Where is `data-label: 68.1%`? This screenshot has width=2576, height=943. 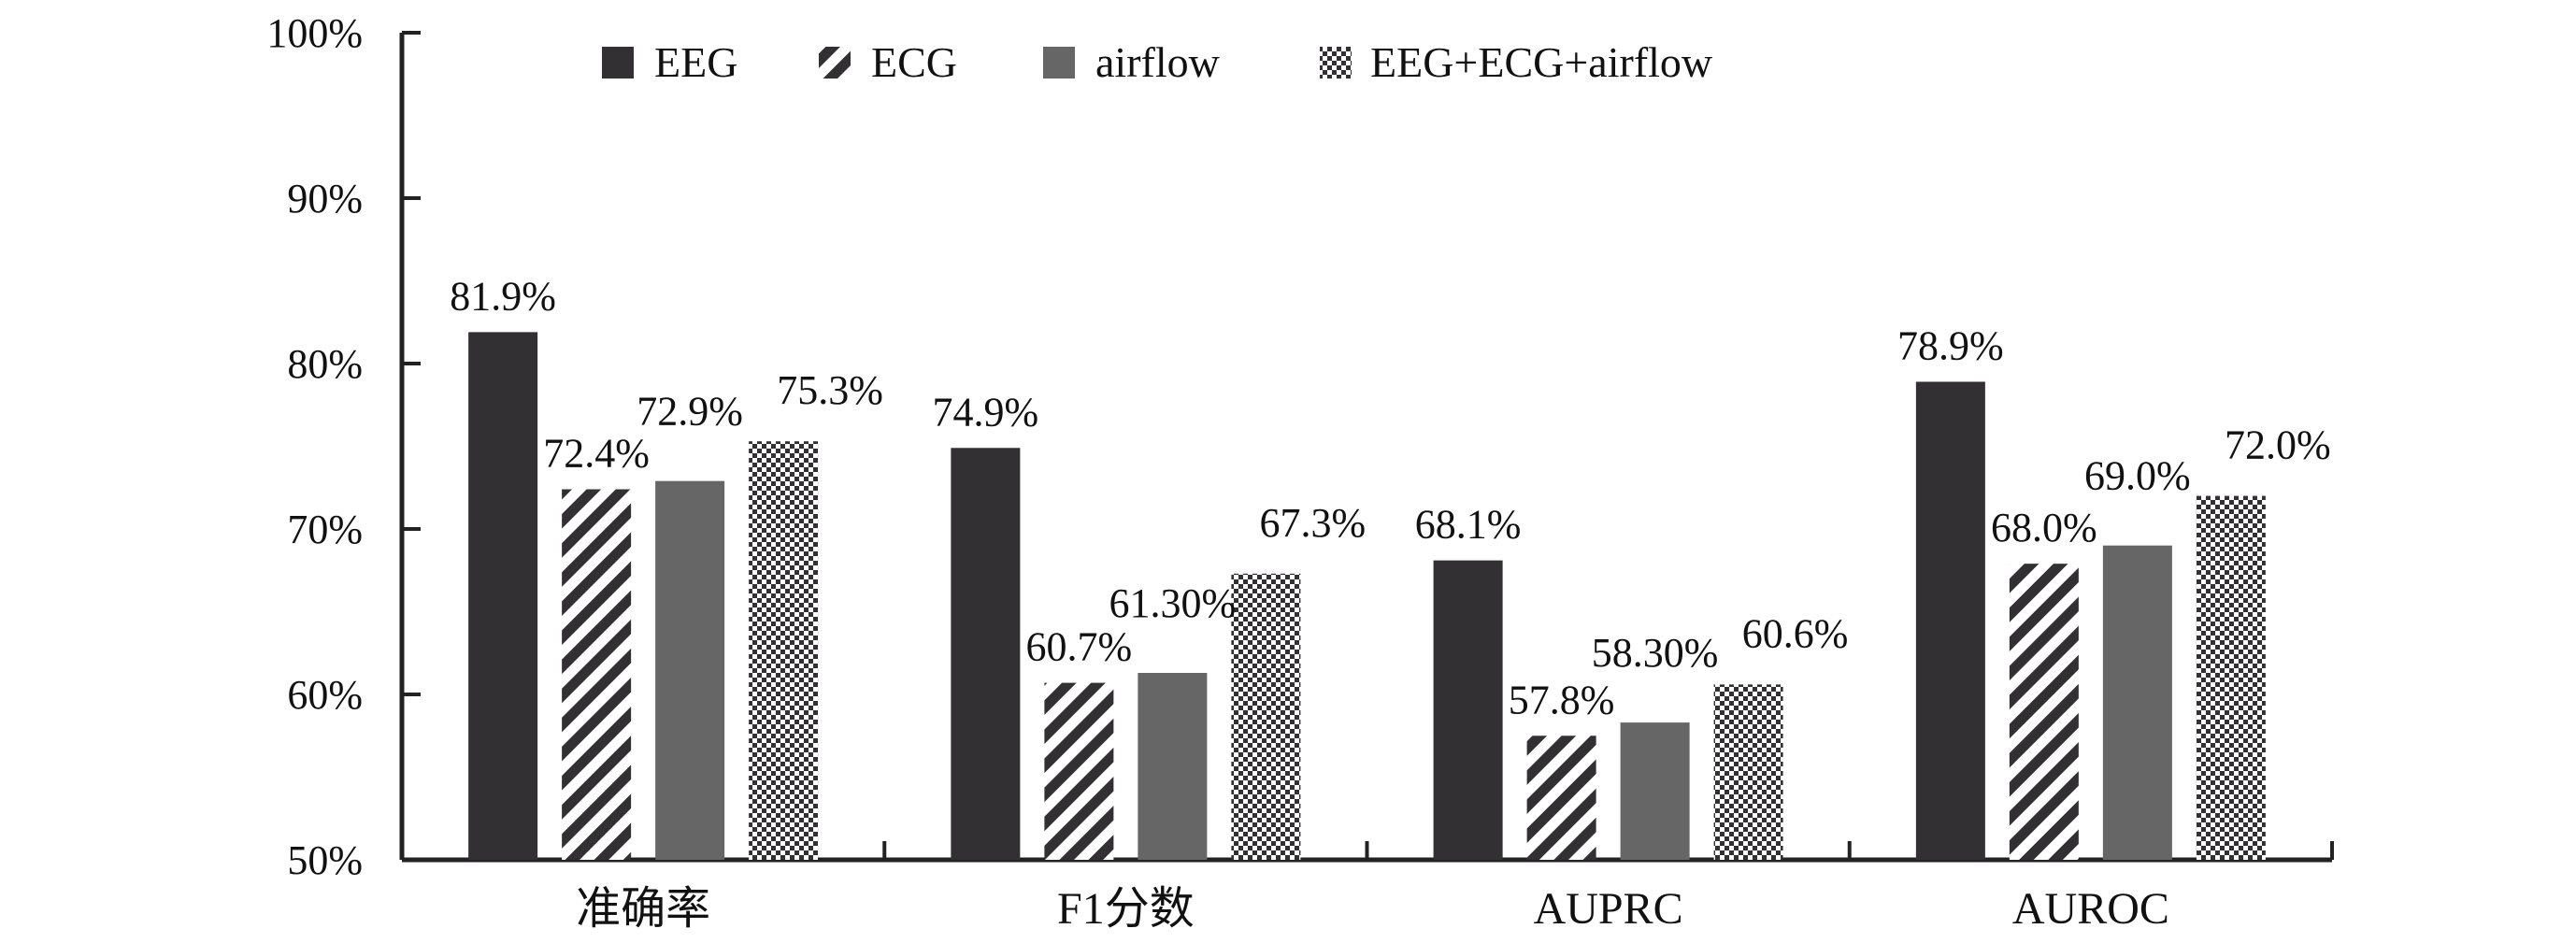 data-label: 68.1% is located at coordinates (1468, 525).